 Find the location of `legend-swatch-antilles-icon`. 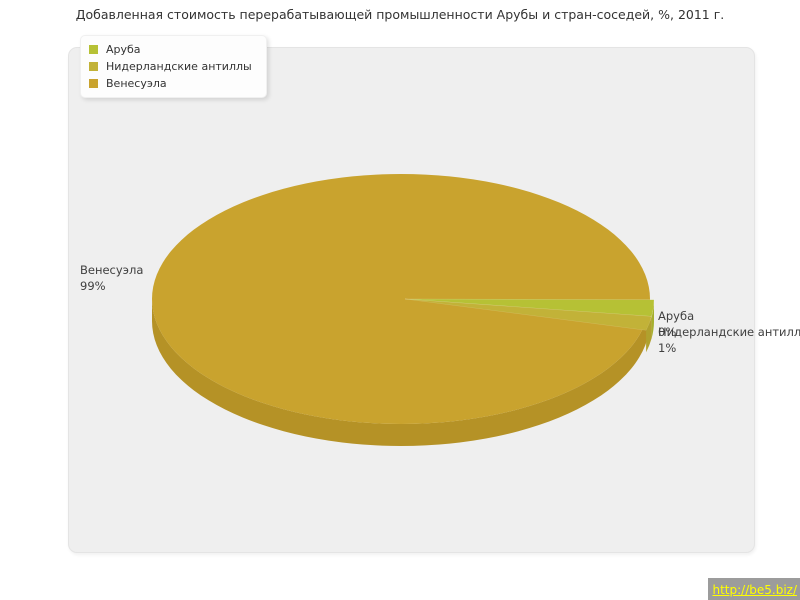

legend-swatch-antilles-icon is located at coordinates (93, 66).